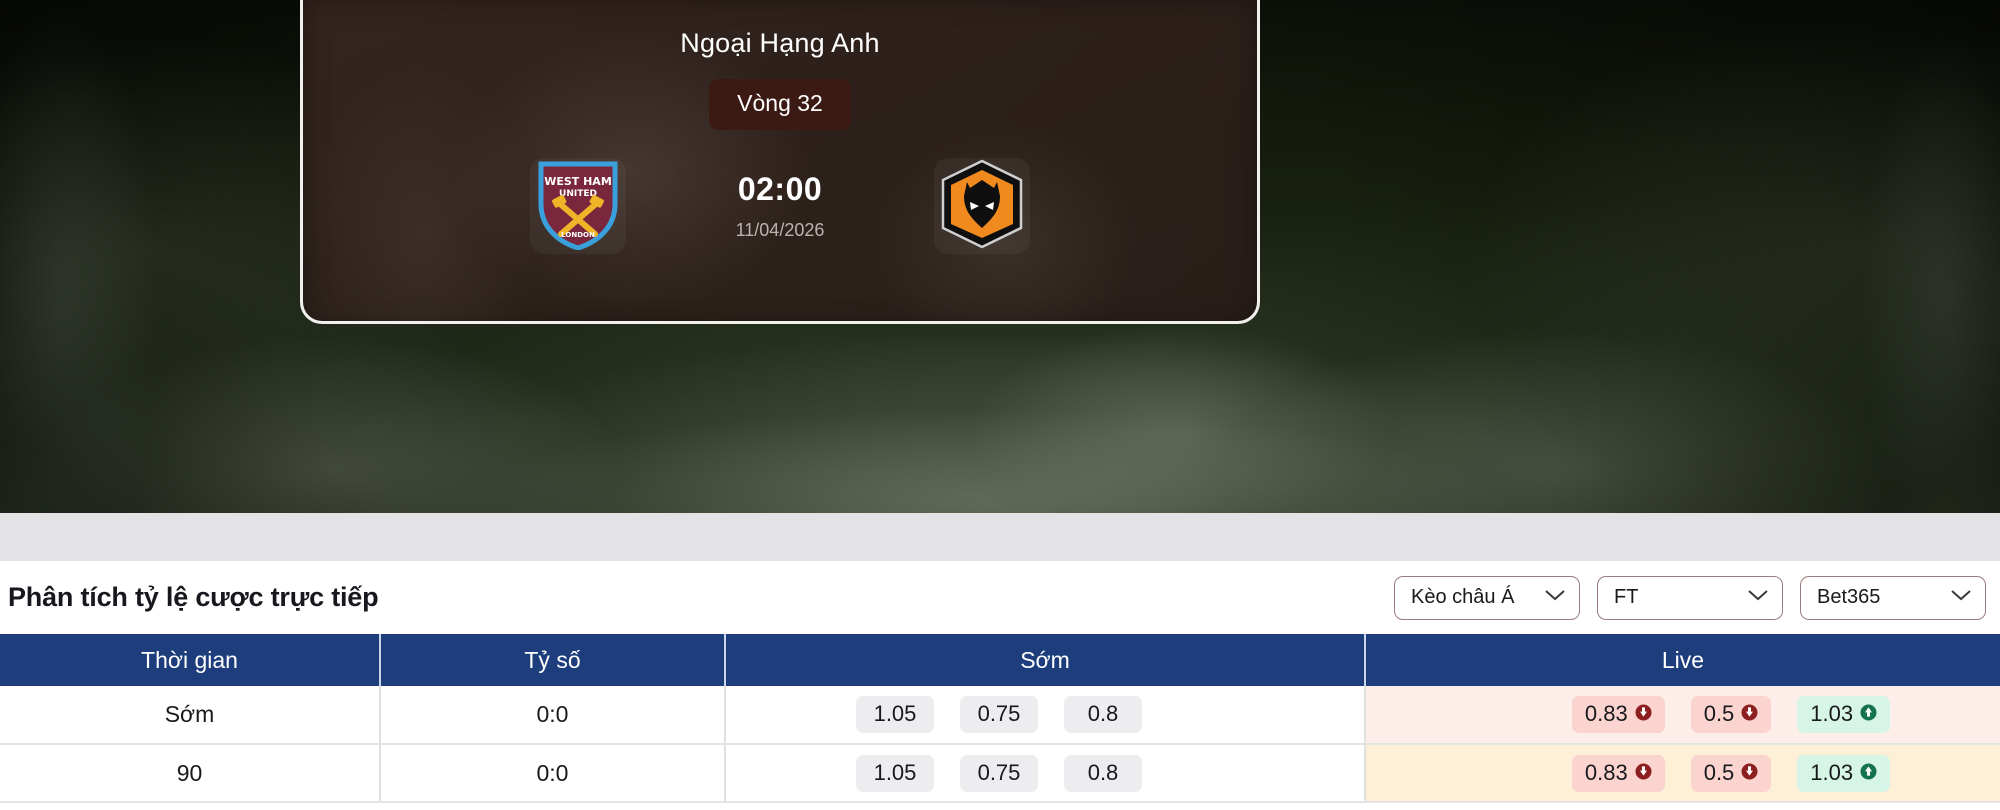  I want to click on market-type-select: Kèo châu Á, so click(1487, 597).